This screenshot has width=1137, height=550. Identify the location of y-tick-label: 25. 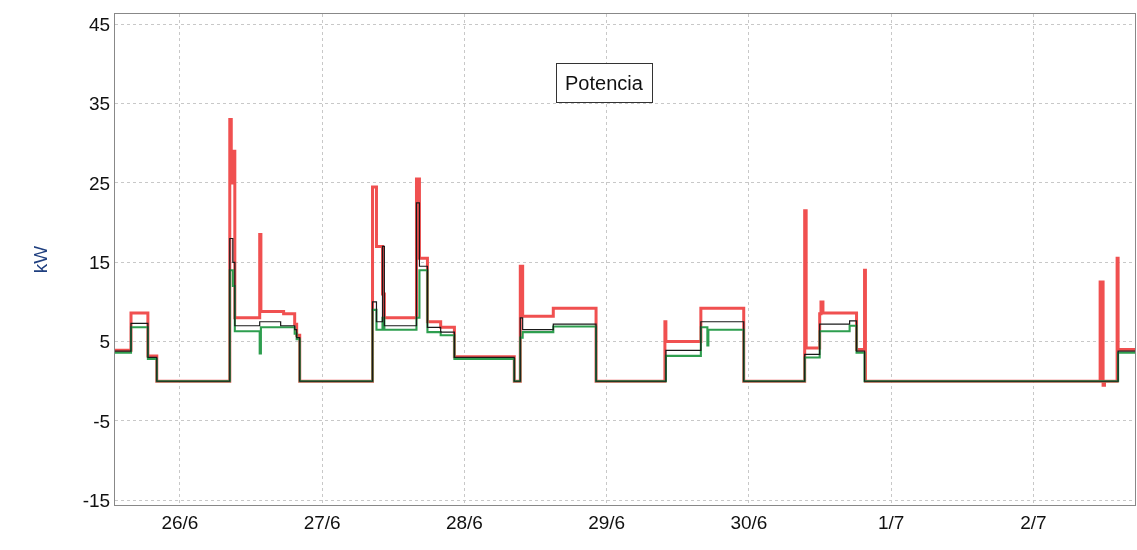
(100, 183).